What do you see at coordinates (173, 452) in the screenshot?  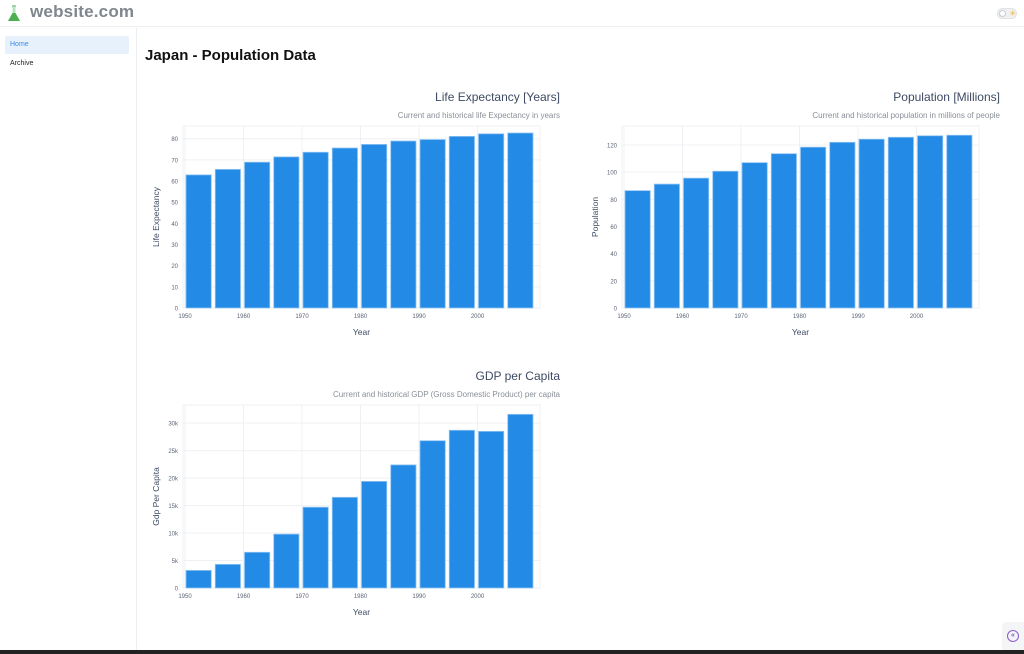 I see `y-tick-label: 25k` at bounding box center [173, 452].